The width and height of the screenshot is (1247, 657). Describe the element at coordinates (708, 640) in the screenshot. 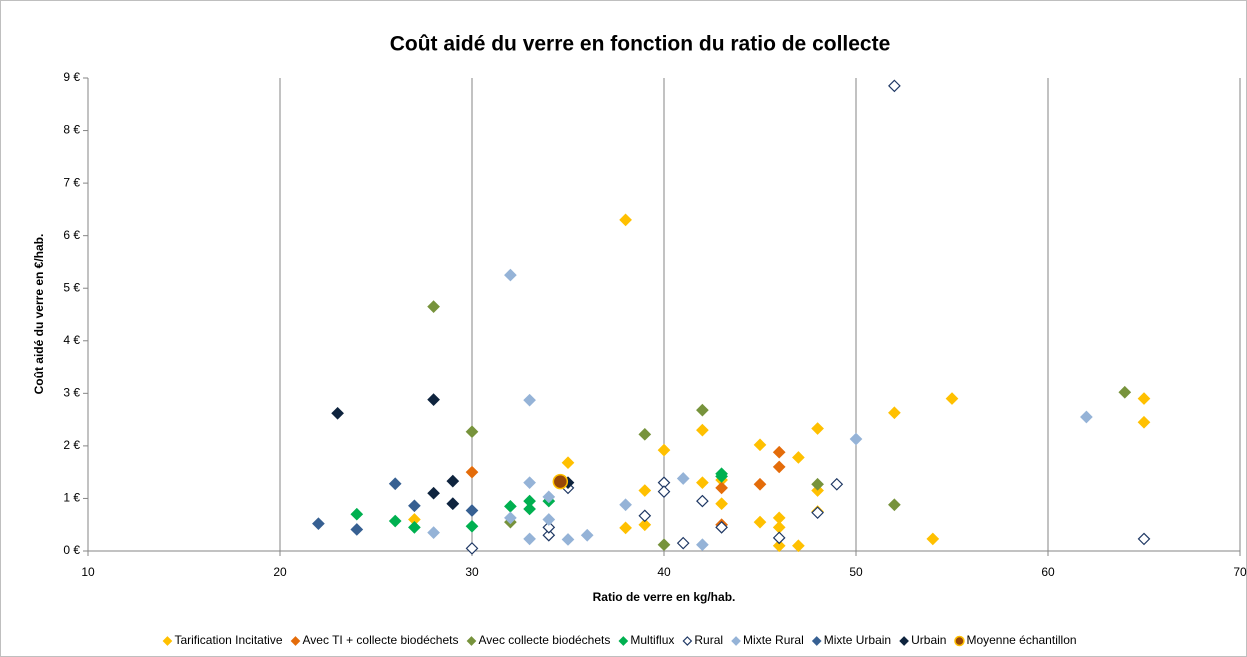

I see `legend-label: Rural` at that location.